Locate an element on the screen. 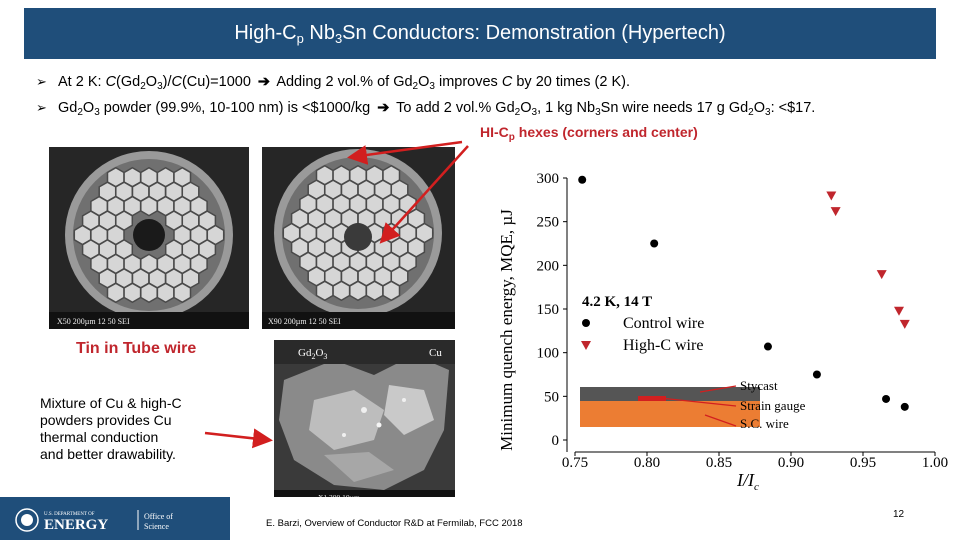 This screenshot has width=960, height=540. arrow-to-center-hex is located at coordinates (424, 194).